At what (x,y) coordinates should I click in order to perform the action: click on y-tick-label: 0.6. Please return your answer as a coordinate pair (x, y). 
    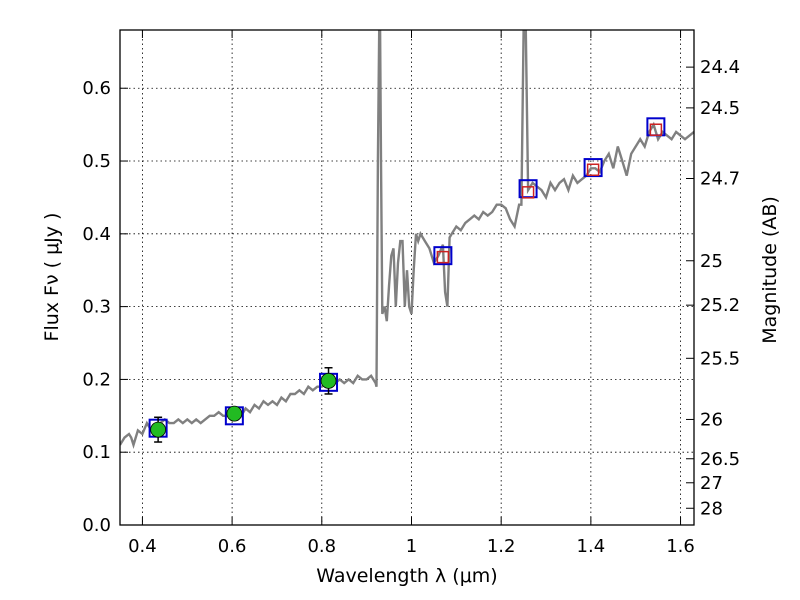
    Looking at the image, I should click on (96, 88).